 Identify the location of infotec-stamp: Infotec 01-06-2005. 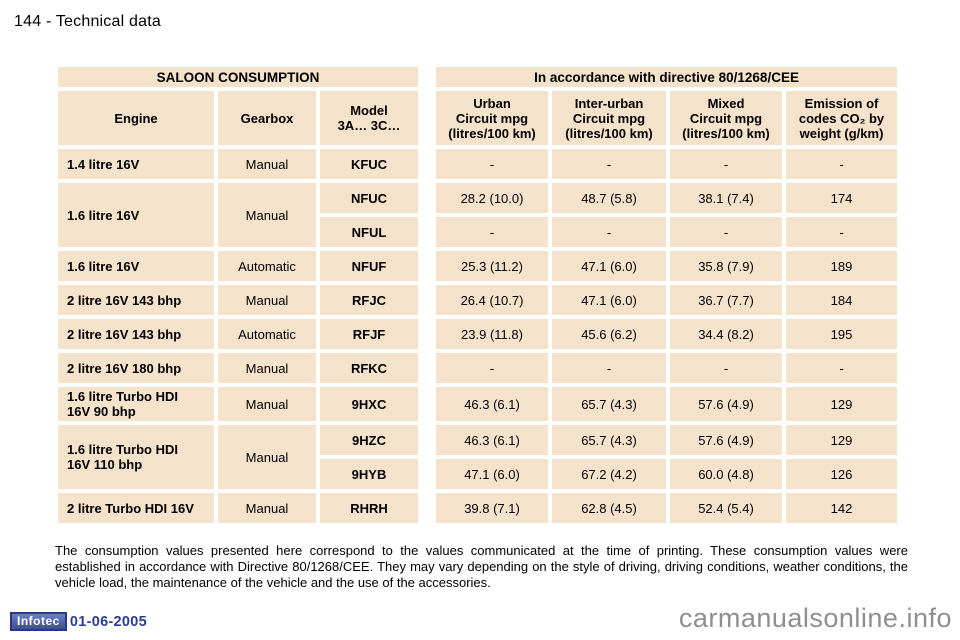
(78, 621).